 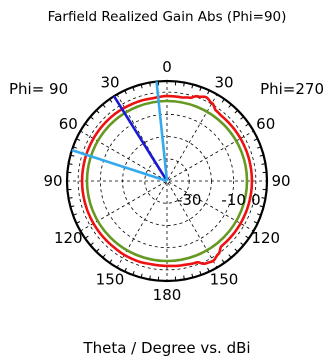 I want to click on radial-tick-label: 0, so click(x=256, y=200).